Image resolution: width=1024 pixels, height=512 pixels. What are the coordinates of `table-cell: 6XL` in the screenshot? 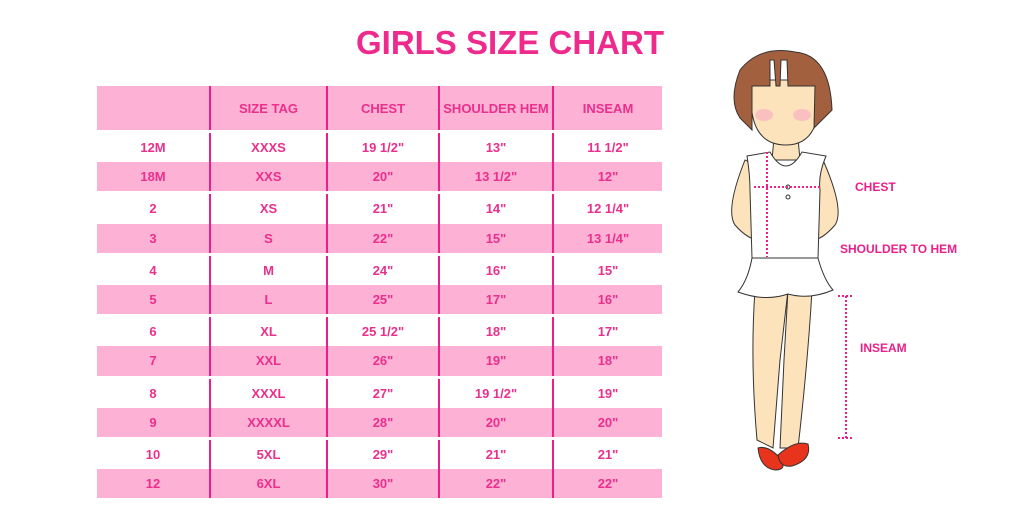 It's located at (268, 484).